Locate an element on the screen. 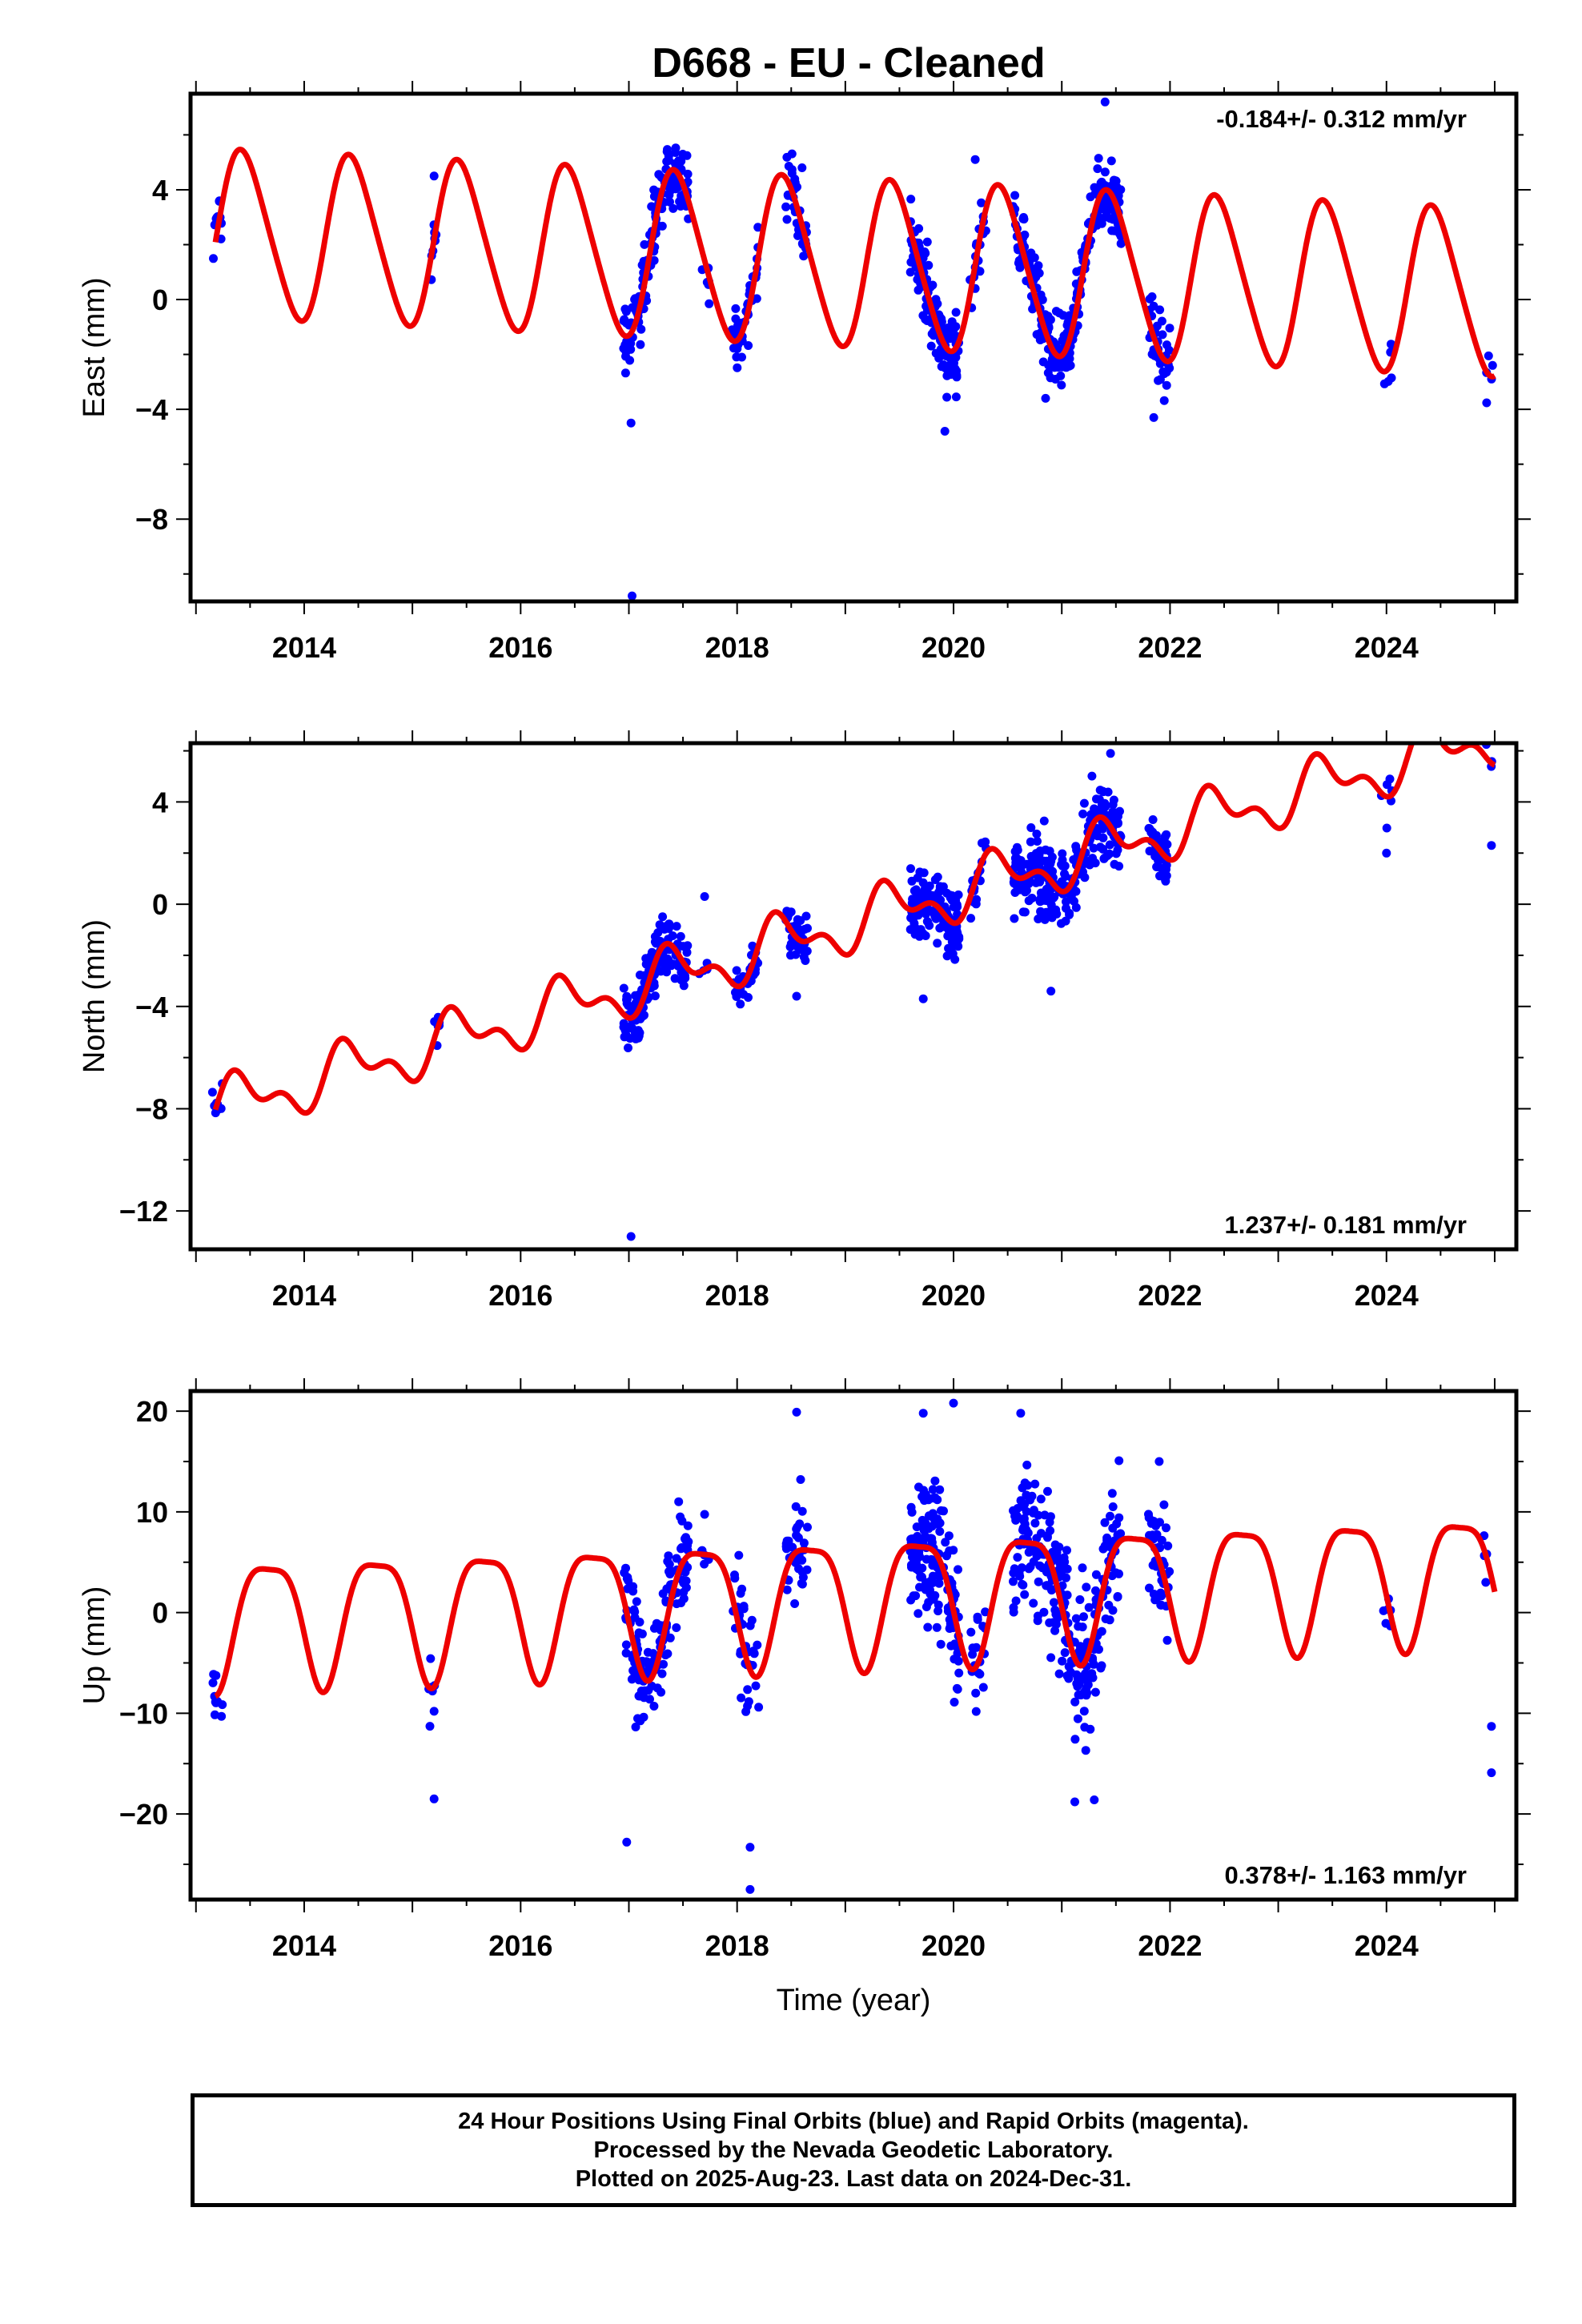 This screenshot has height=2324, width=1582. x-tick-label: 2022 is located at coordinates (1170, 647).